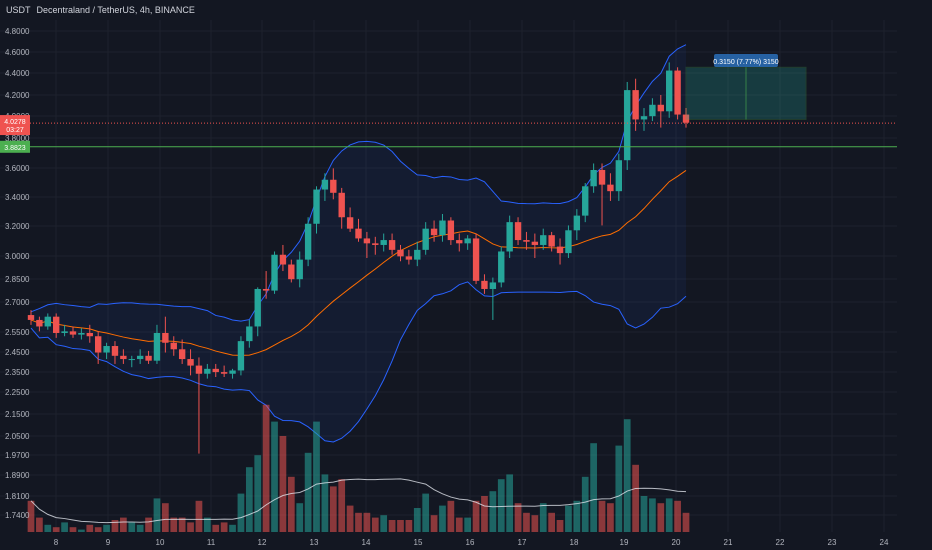 This screenshot has width=932, height=550. I want to click on y-tick-label: 2.7000, so click(17, 302).